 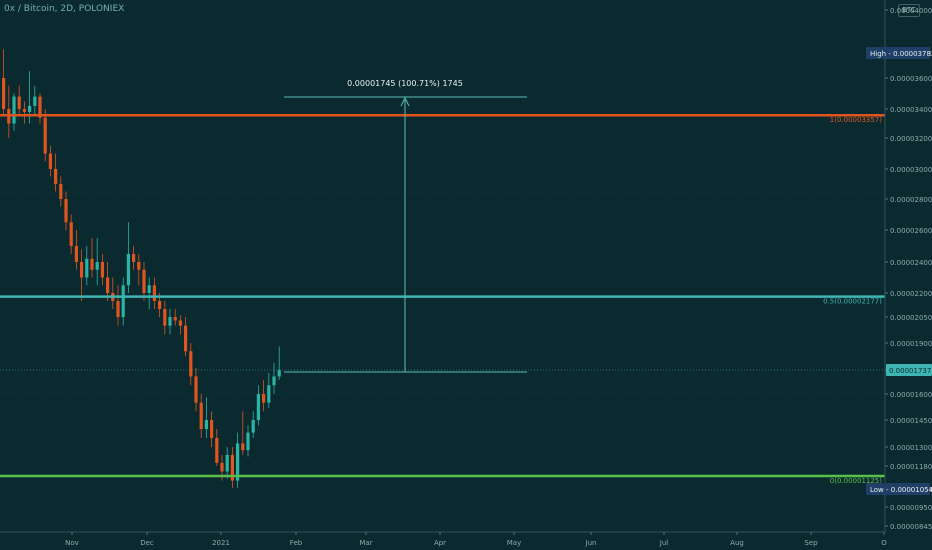 What do you see at coordinates (64, 9) in the screenshot?
I see `chart-title: 0x / Bitcoin, 2D, POLONIEX` at bounding box center [64, 9].